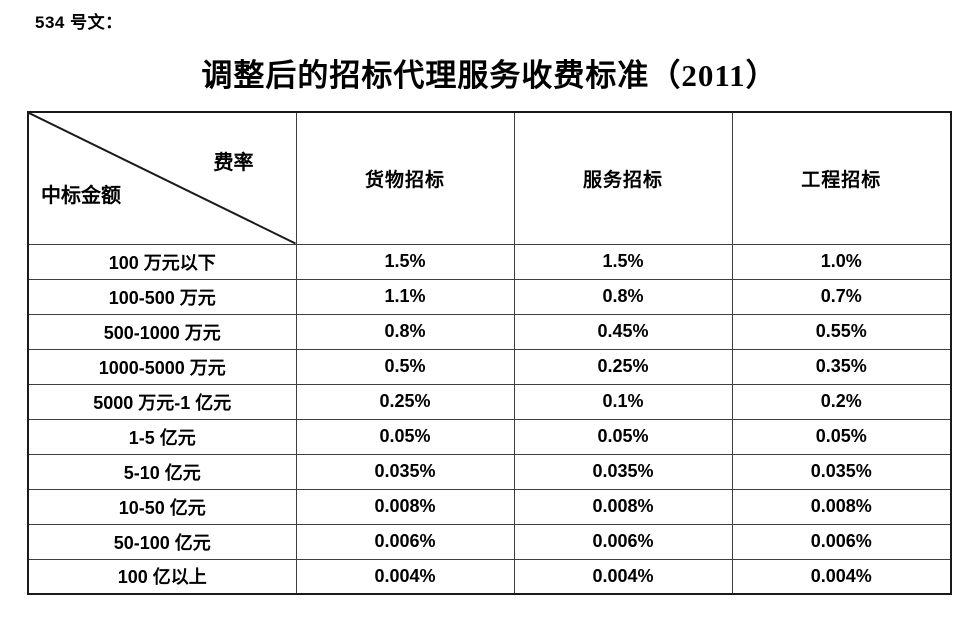  What do you see at coordinates (405, 366) in the screenshot?
I see `cell-value: 0.5%` at bounding box center [405, 366].